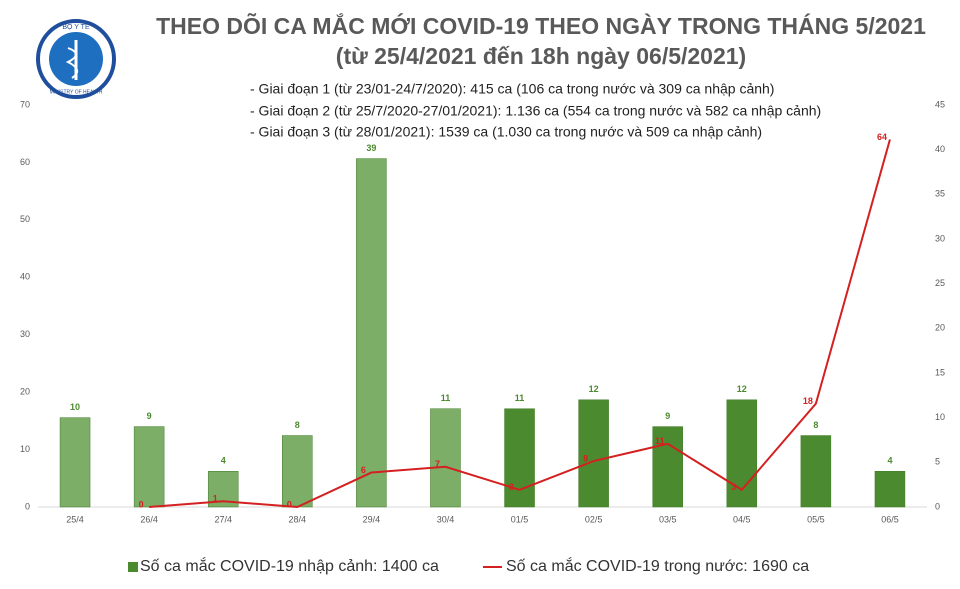  I want to click on chart-subtitle: (từ 25/4/2021 đến 18h ngày 06/5/2021), so click(541, 56).